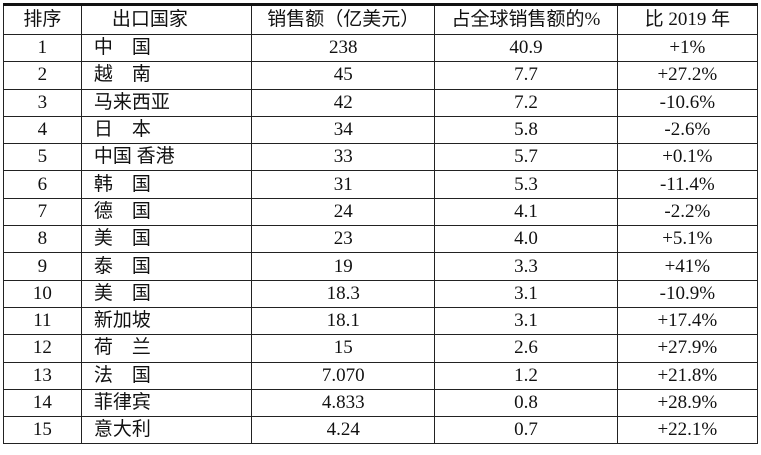  I want to click on change-cell: +1%, so click(687, 48).